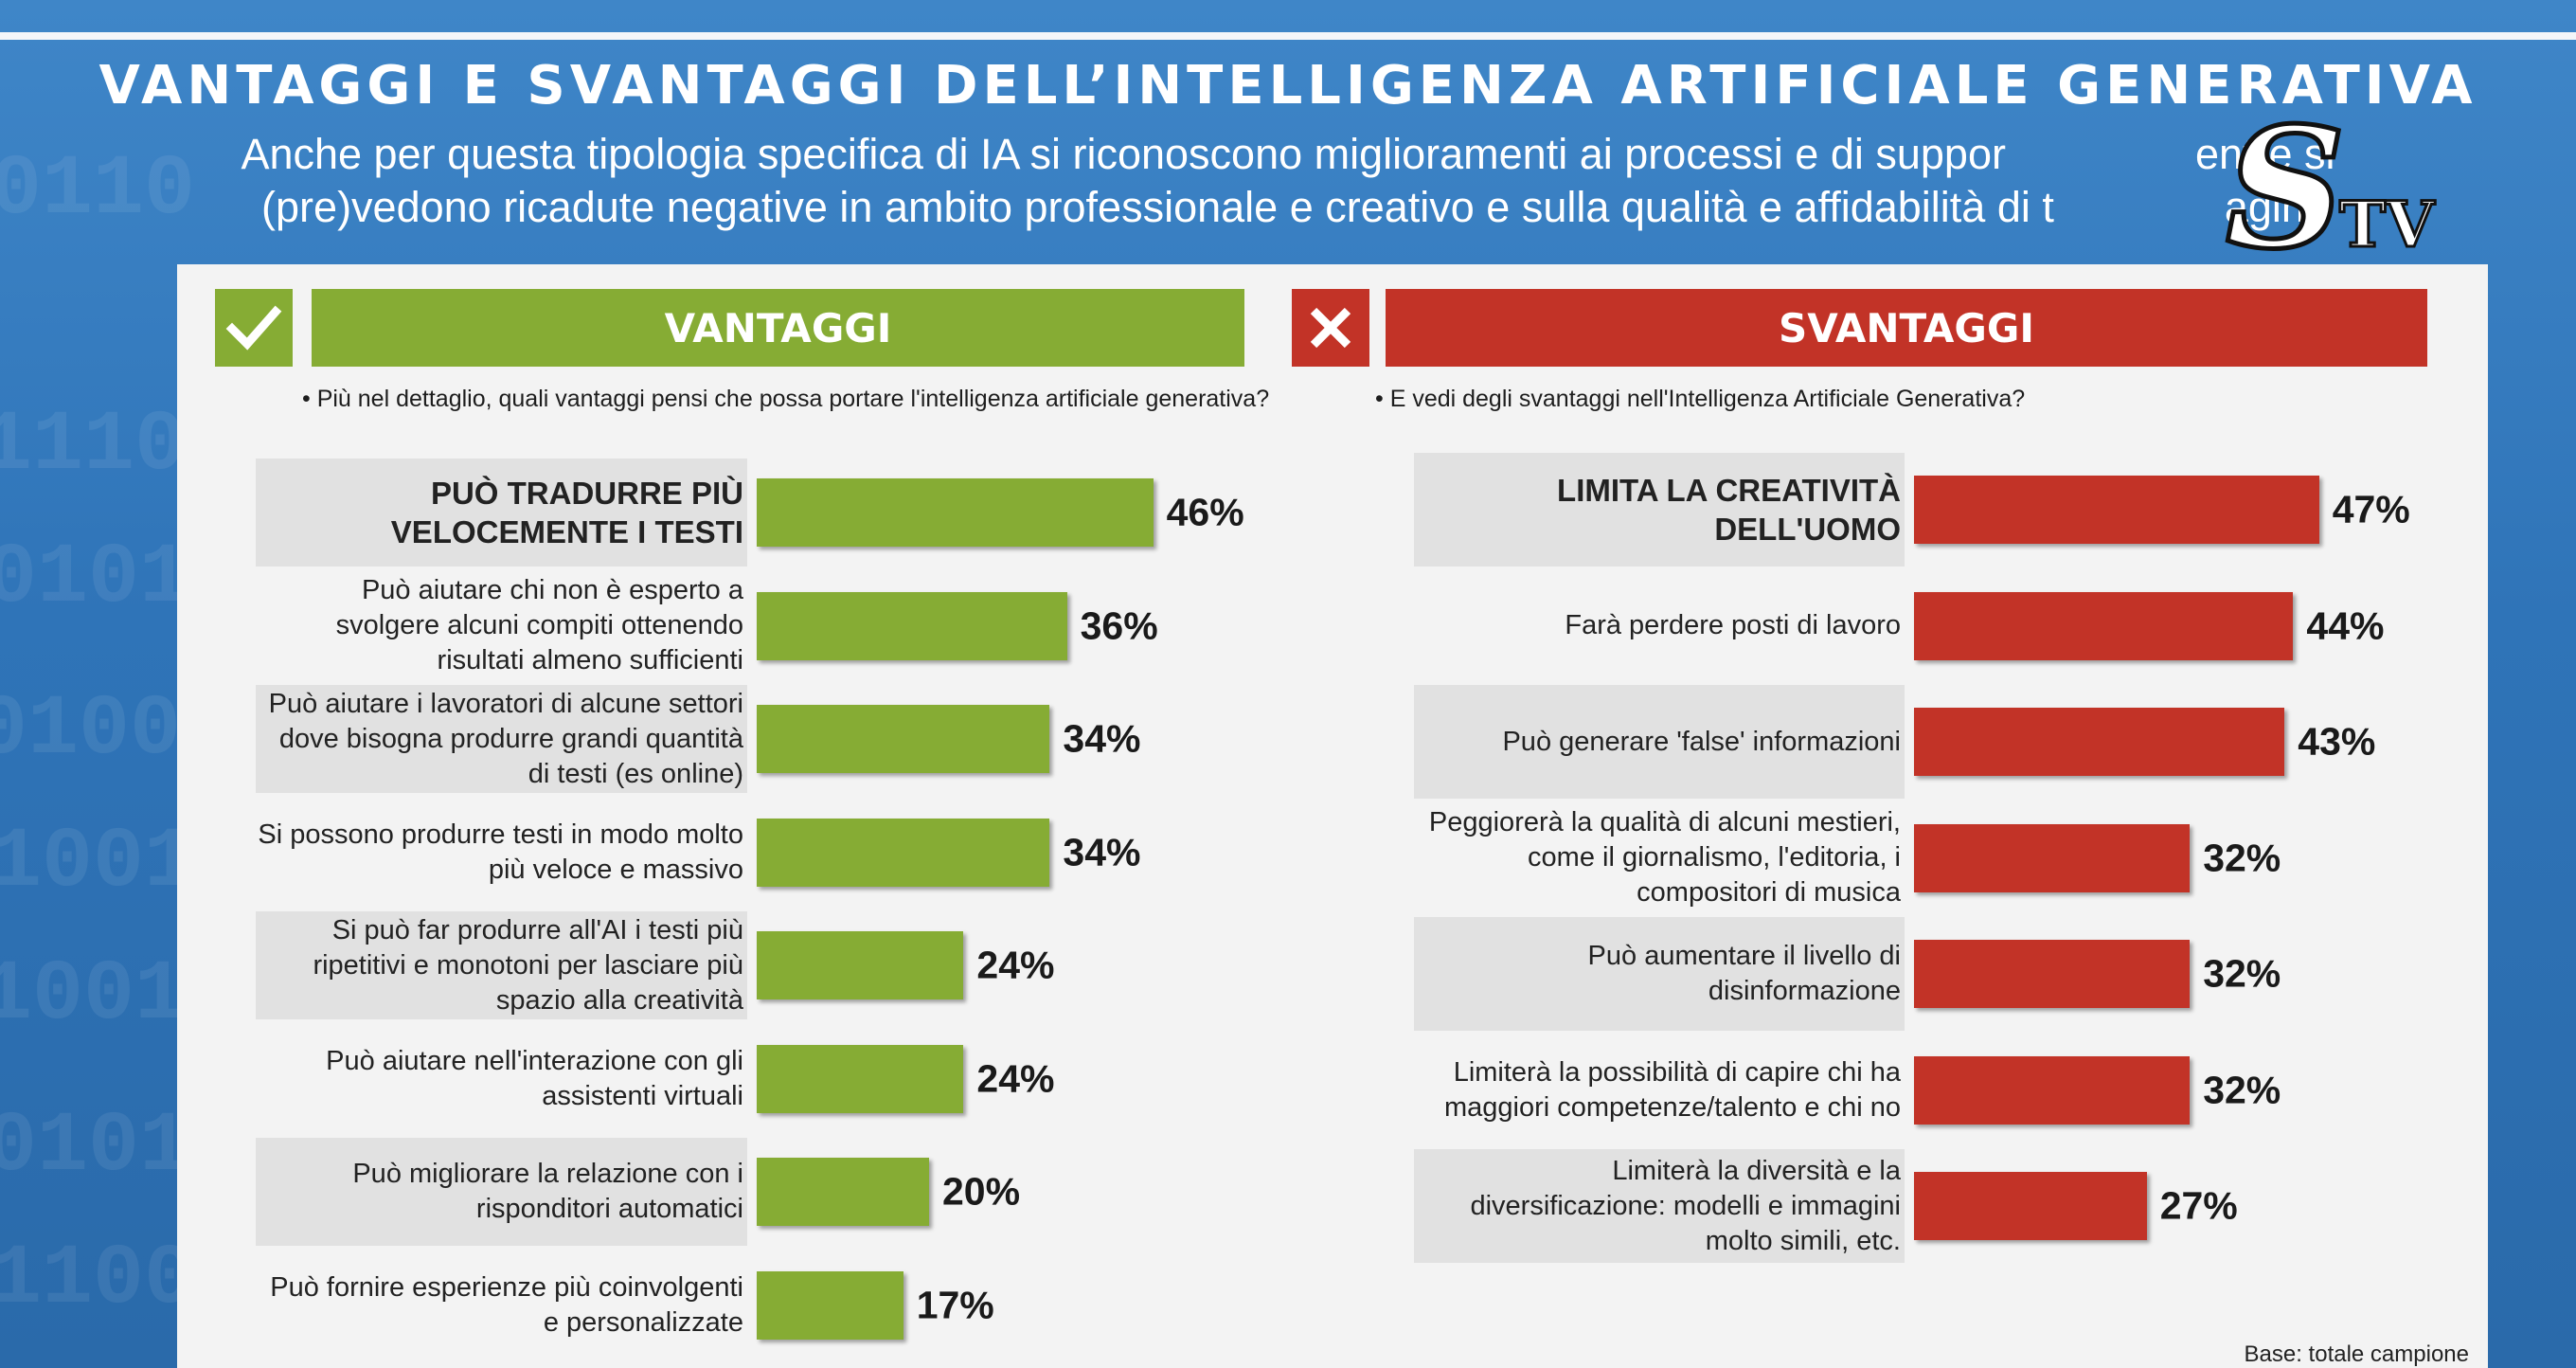  Describe the element at coordinates (1119, 625) in the screenshot. I see `bar-value-label: 36%` at that location.